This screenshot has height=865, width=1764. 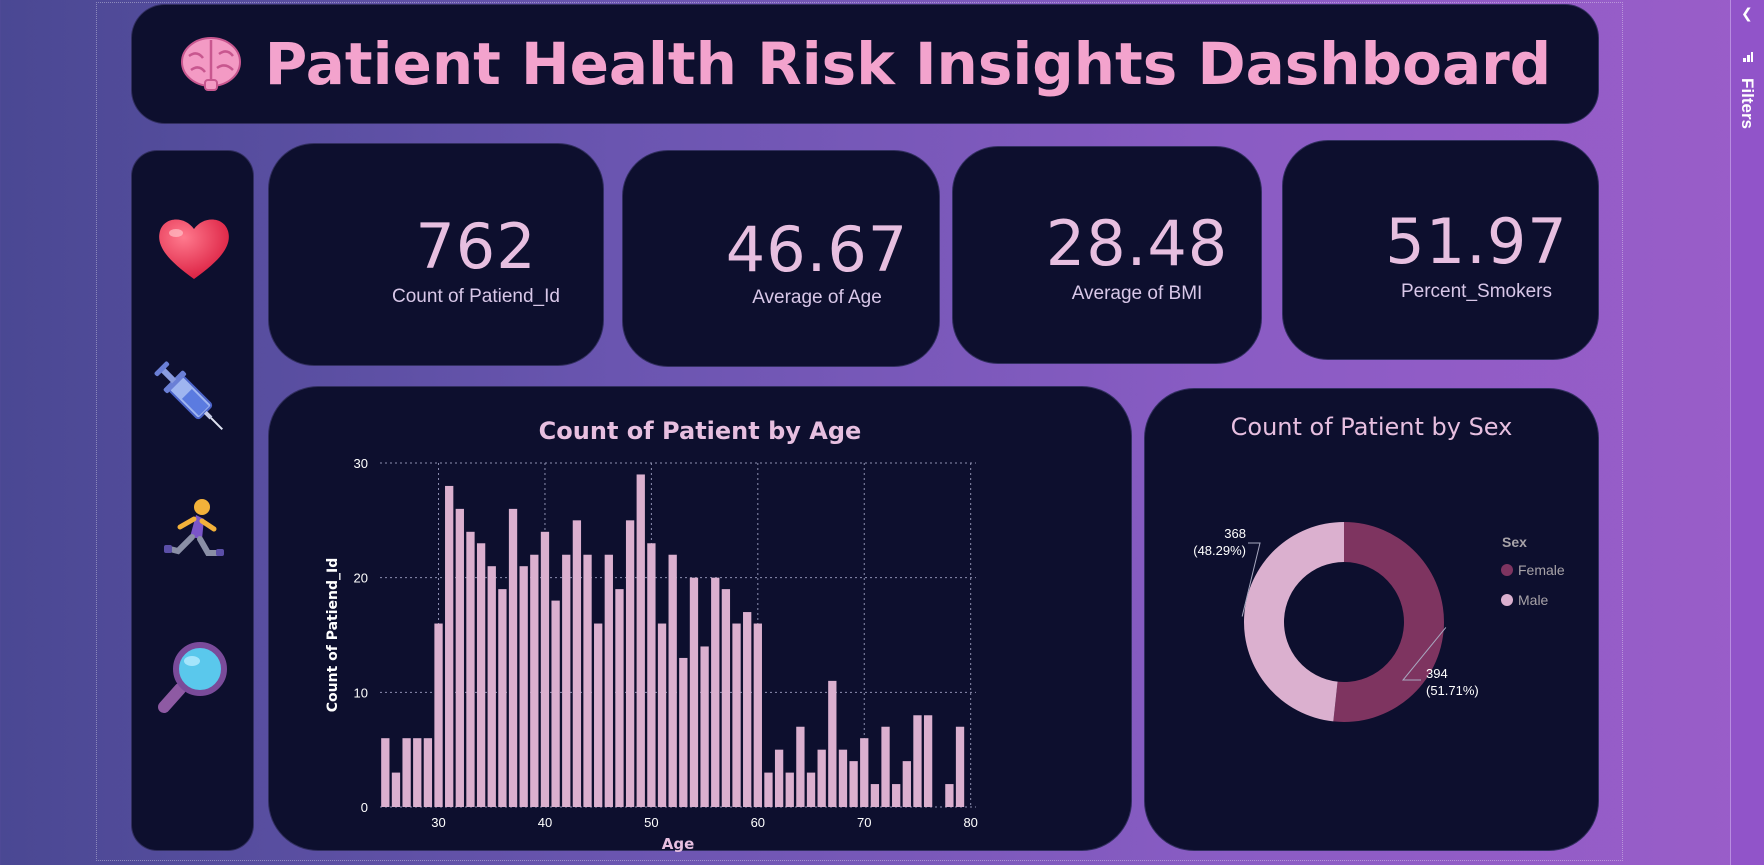 What do you see at coordinates (361, 463) in the screenshot?
I see `y-tick-label: 30` at bounding box center [361, 463].